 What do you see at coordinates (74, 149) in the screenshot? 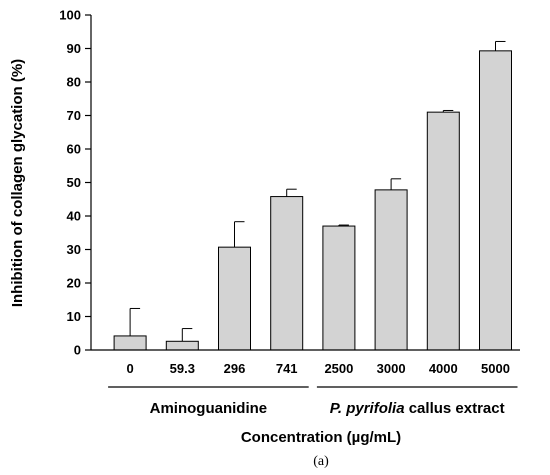
I see `y-tick-label: 60` at bounding box center [74, 149].